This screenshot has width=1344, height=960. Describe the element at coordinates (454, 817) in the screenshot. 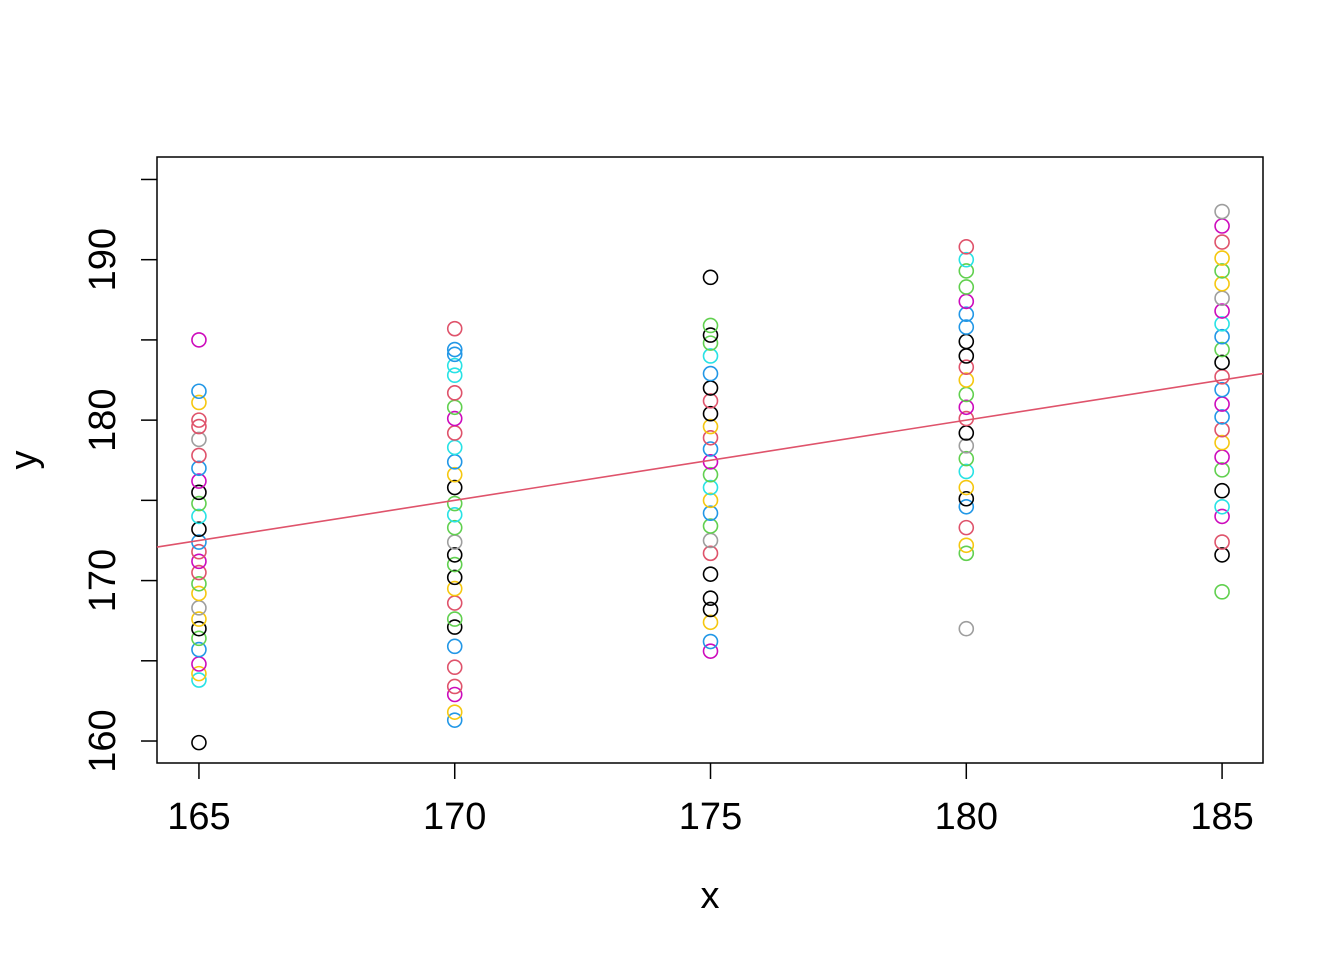

I see `x-tick-label: 170` at that location.